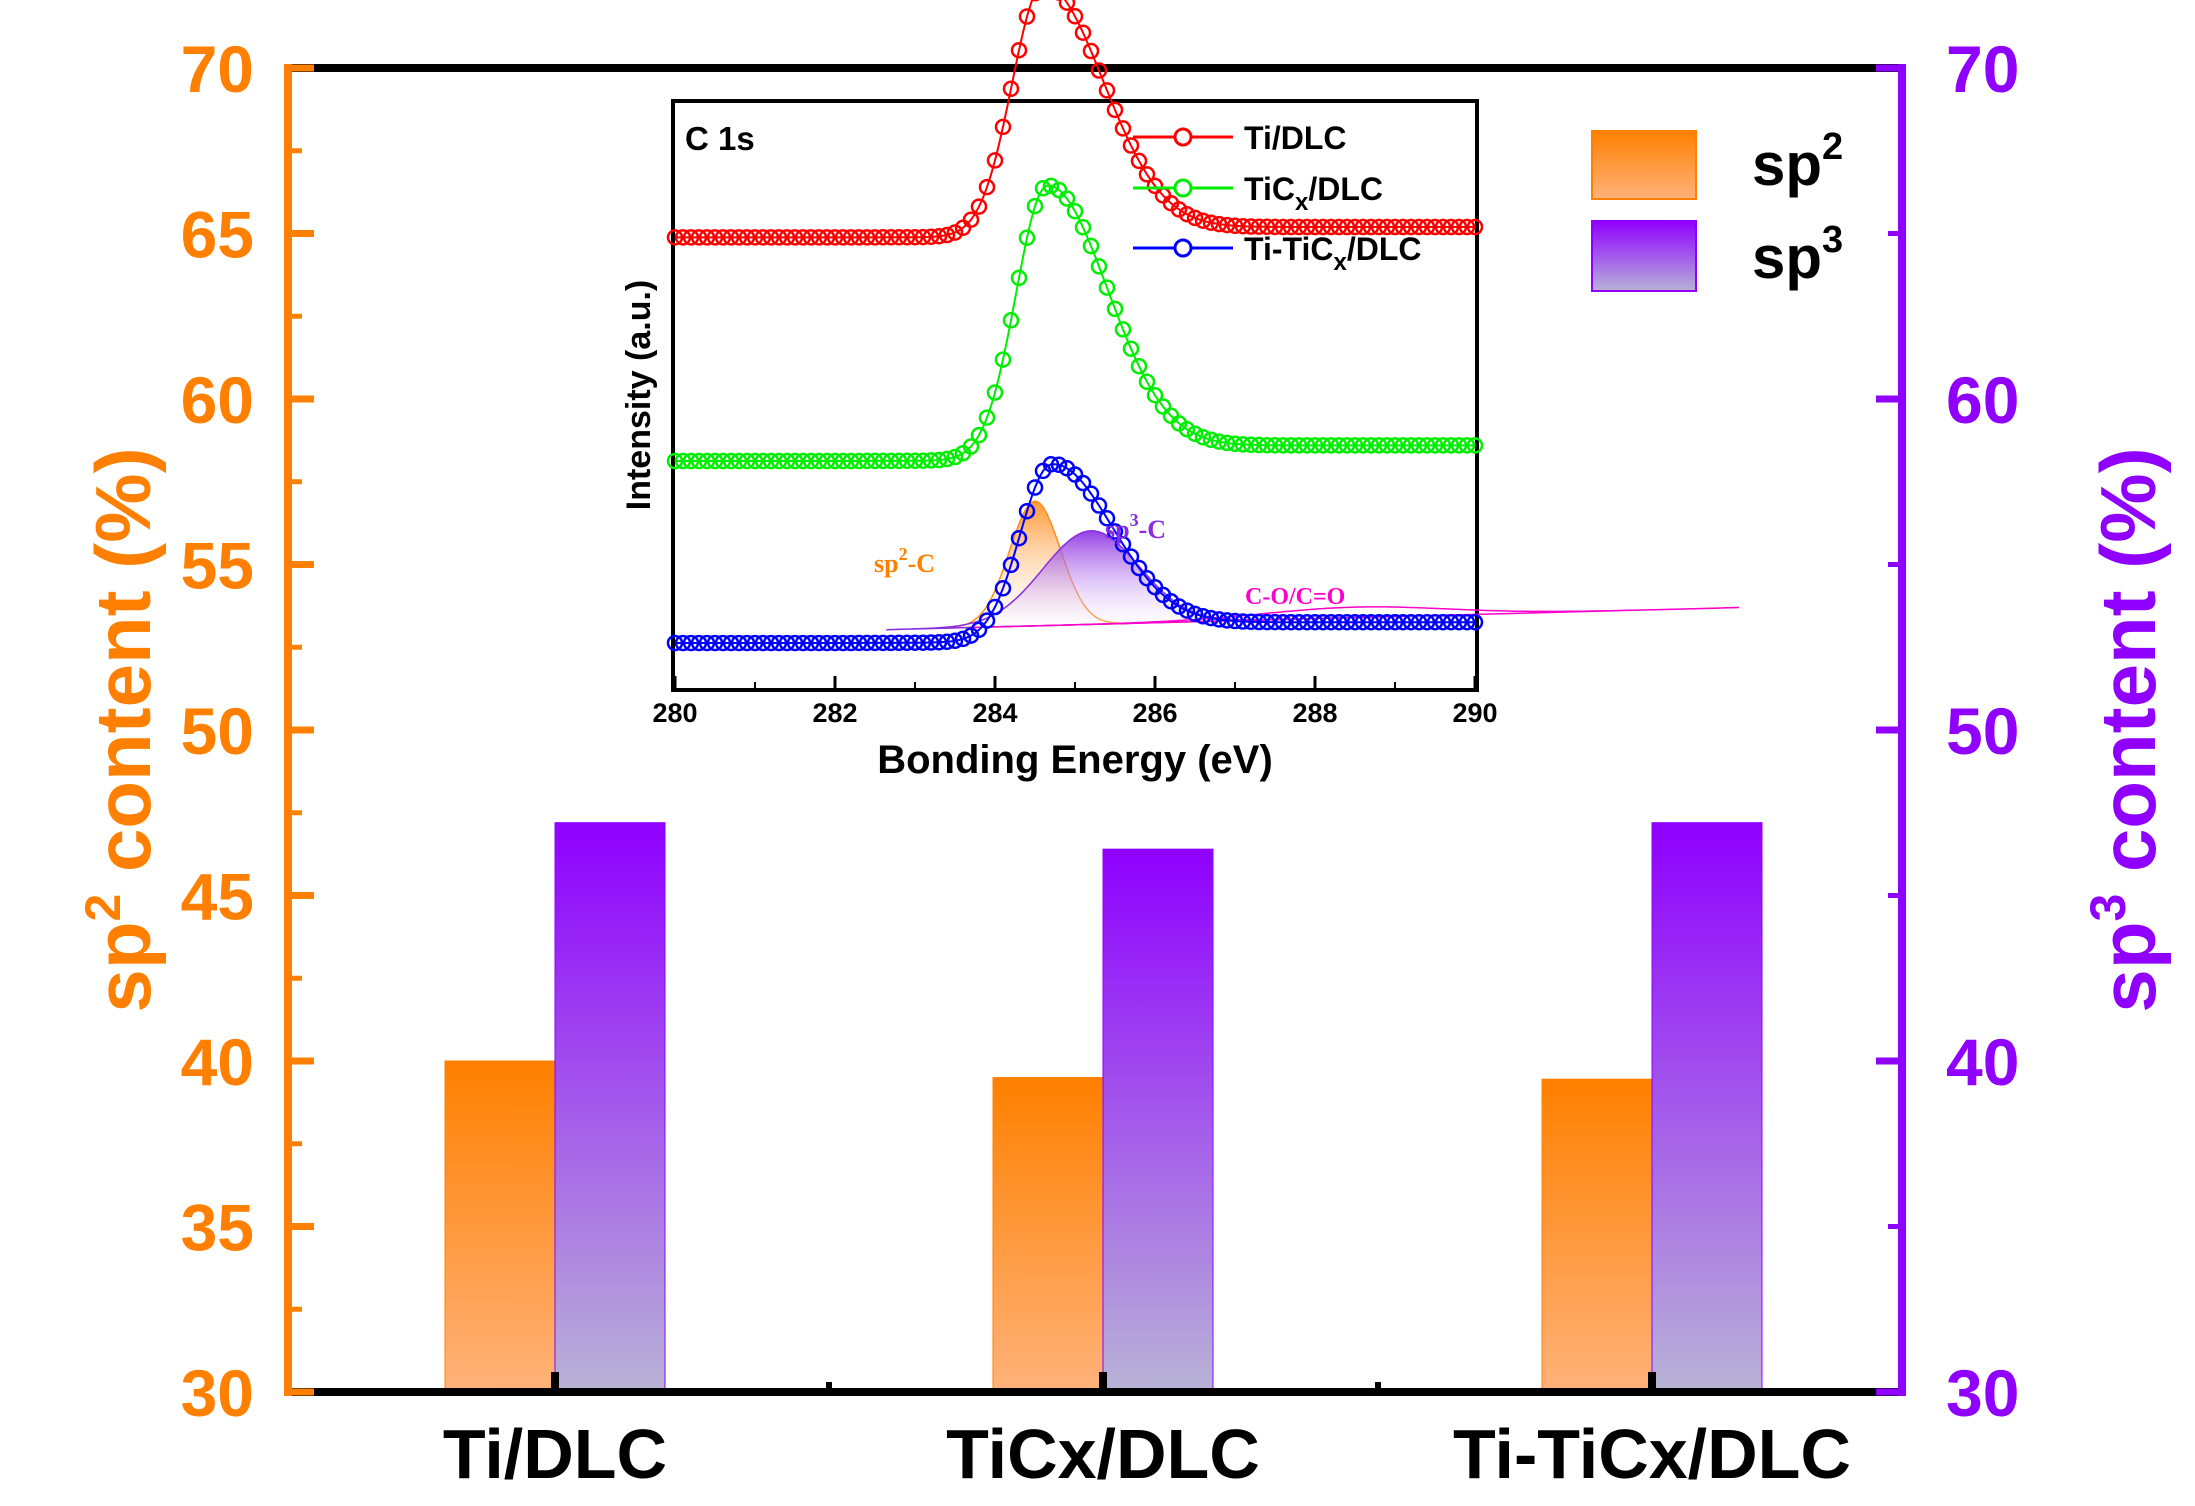 The height and width of the screenshot is (1506, 2195). I want to click on x-axis-ticks: Ti/DLC TiCx/DLC Ti-TiCx/DLC, so click(1147, 1432).